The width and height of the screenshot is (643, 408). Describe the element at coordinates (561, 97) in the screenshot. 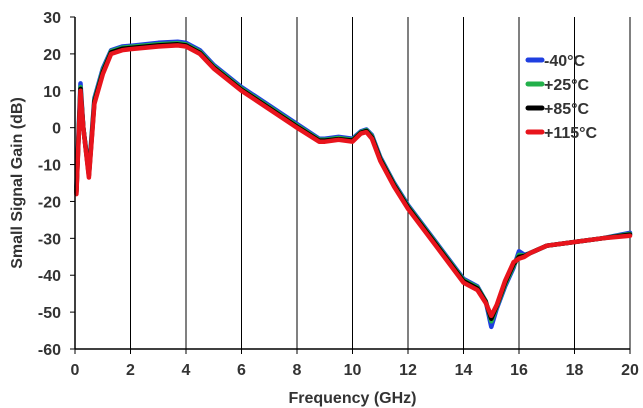

I see `legend: -40°C +25°C +85°C +115°C` at that location.